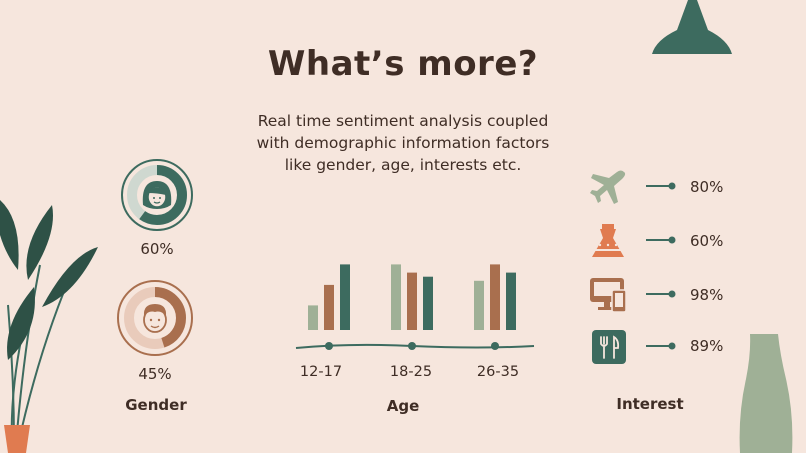  Describe the element at coordinates (157, 249) in the screenshot. I see `gender-female-percent: 60%` at that location.